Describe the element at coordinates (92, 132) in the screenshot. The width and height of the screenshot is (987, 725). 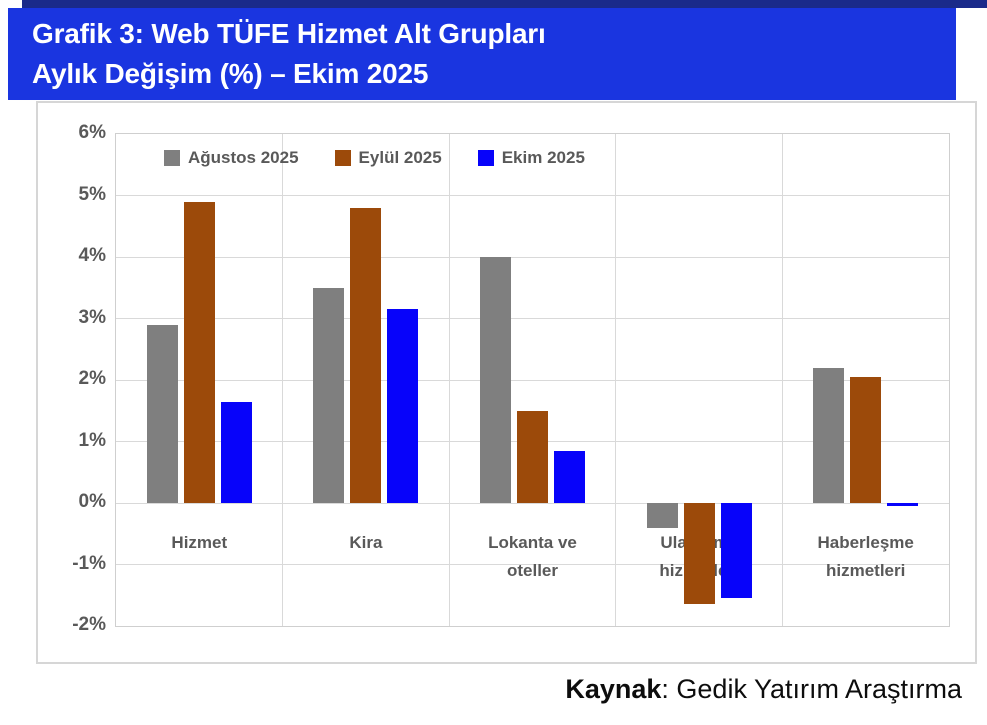
I see `y-axis-tick-label: 6%` at that location.